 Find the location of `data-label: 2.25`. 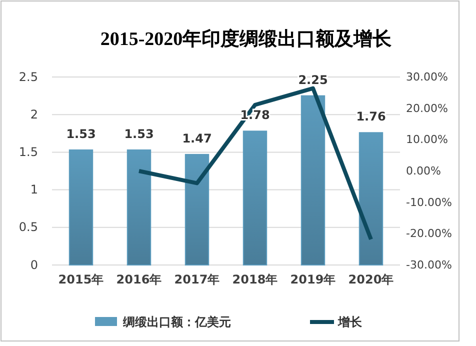

data-label: 2.25 is located at coordinates (313, 79).